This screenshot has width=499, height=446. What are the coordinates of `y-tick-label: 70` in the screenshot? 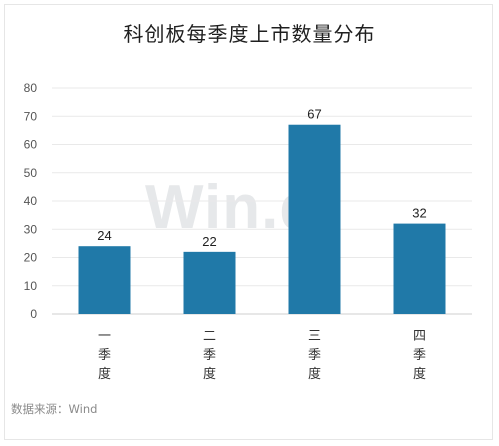 It's located at (31, 116).